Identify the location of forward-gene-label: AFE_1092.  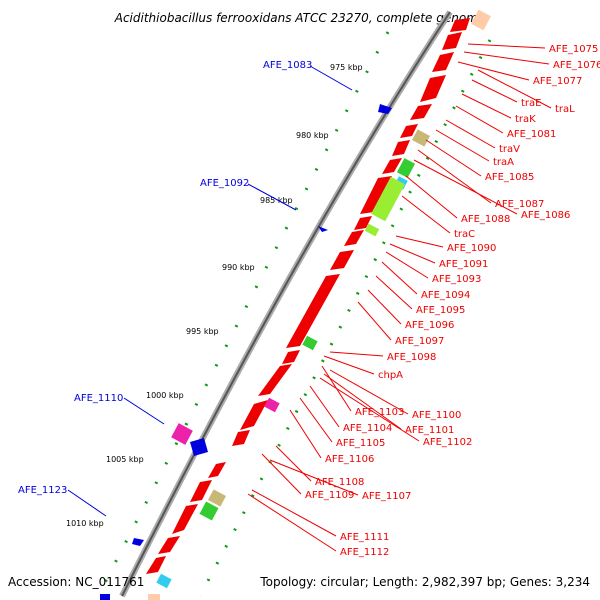
(224, 183).